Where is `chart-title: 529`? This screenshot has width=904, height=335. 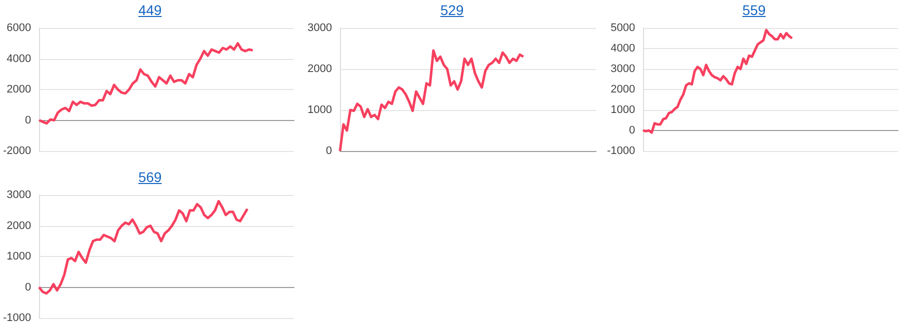
chart-title: 529 is located at coordinates (452, 10).